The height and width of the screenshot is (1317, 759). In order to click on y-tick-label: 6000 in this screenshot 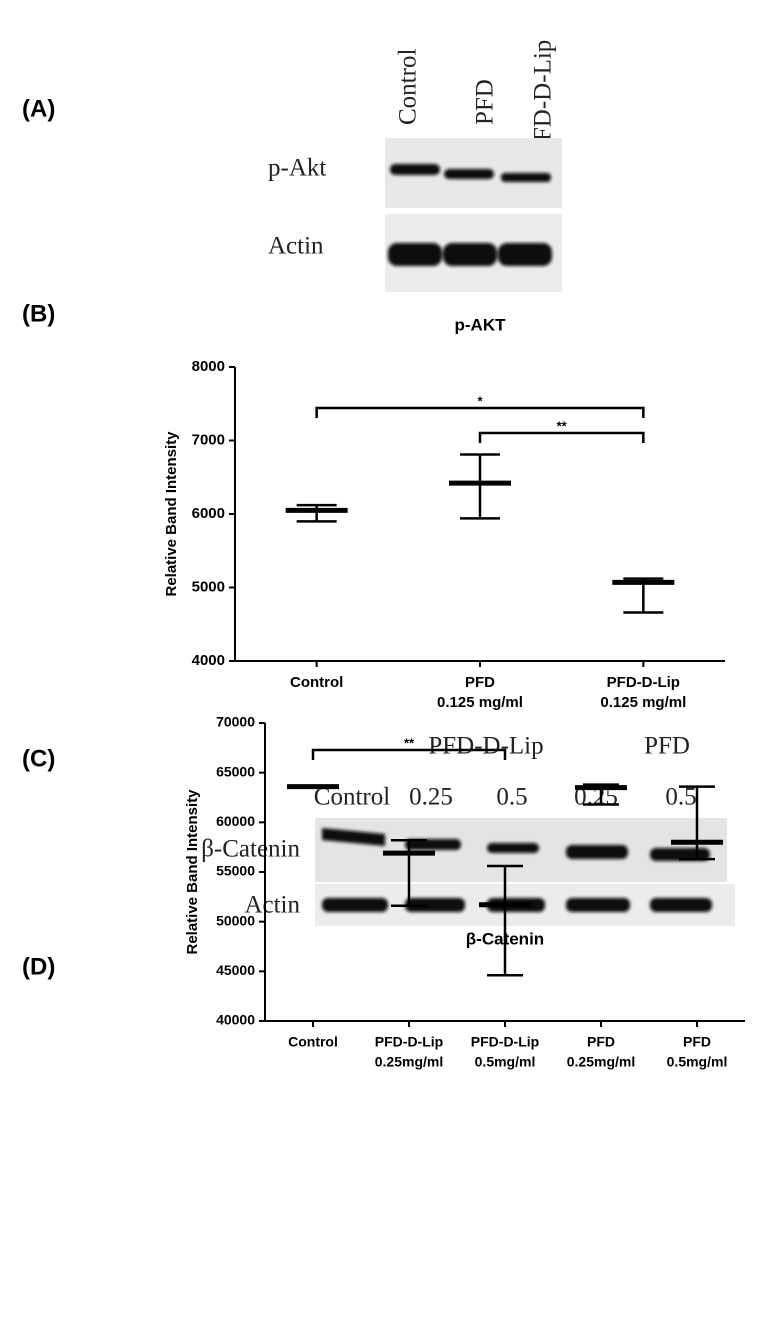, I will do `click(208, 513)`.